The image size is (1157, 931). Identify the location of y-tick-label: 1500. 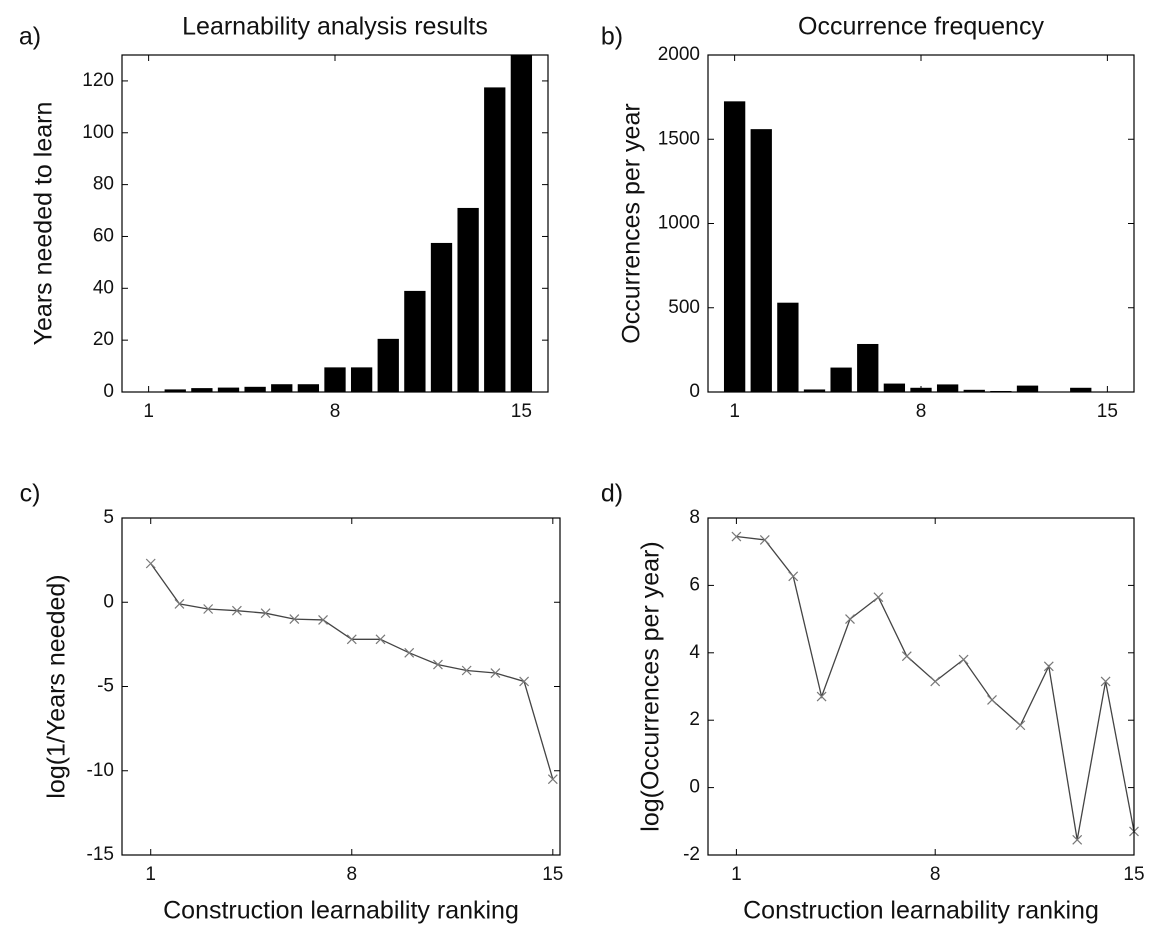
(679, 138).